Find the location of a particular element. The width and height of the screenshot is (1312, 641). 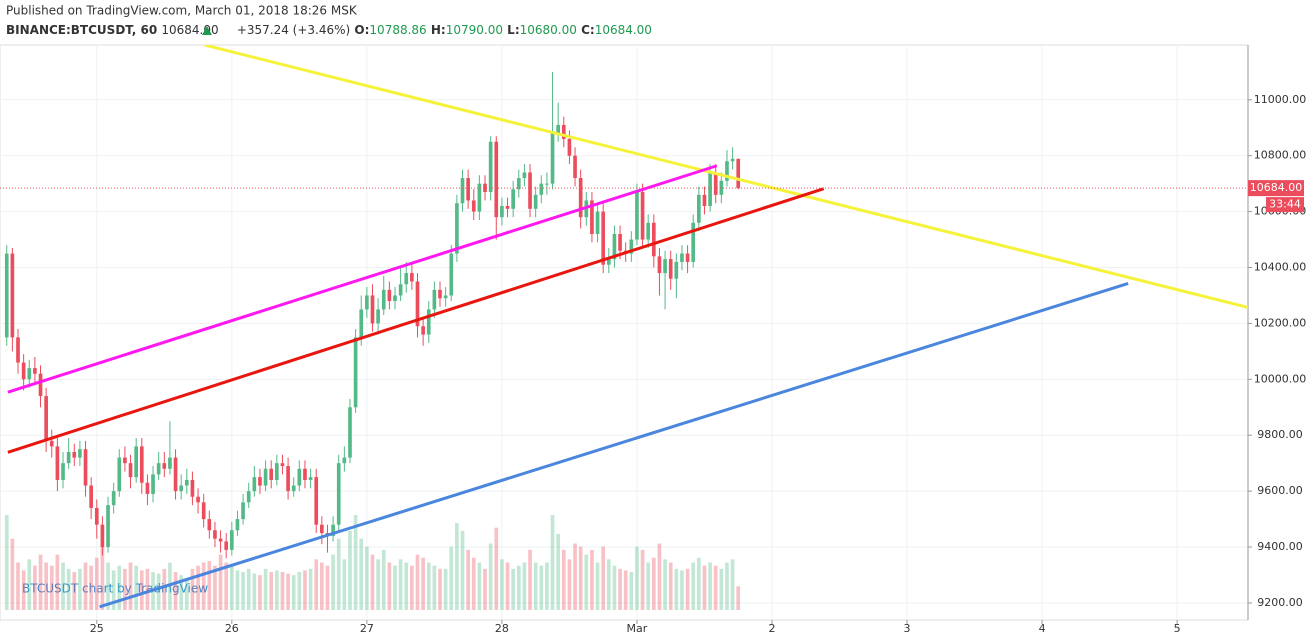

y-tick-label: 10800.00 is located at coordinates (1280, 155).